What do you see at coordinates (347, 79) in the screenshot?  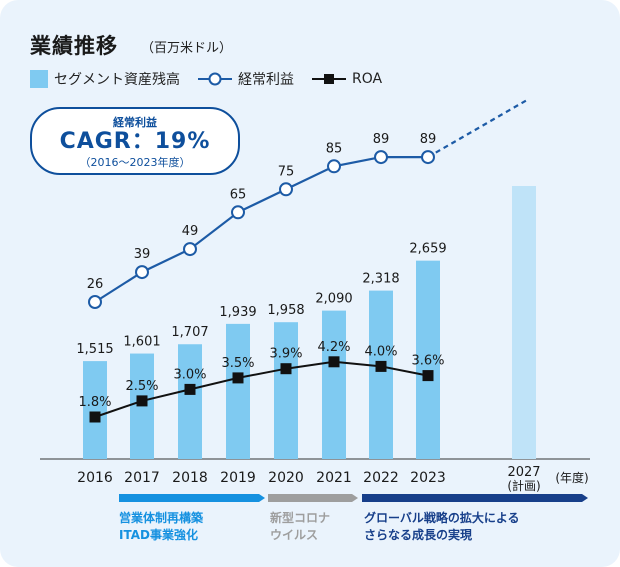 I see `legend-item-roa: ROA` at bounding box center [347, 79].